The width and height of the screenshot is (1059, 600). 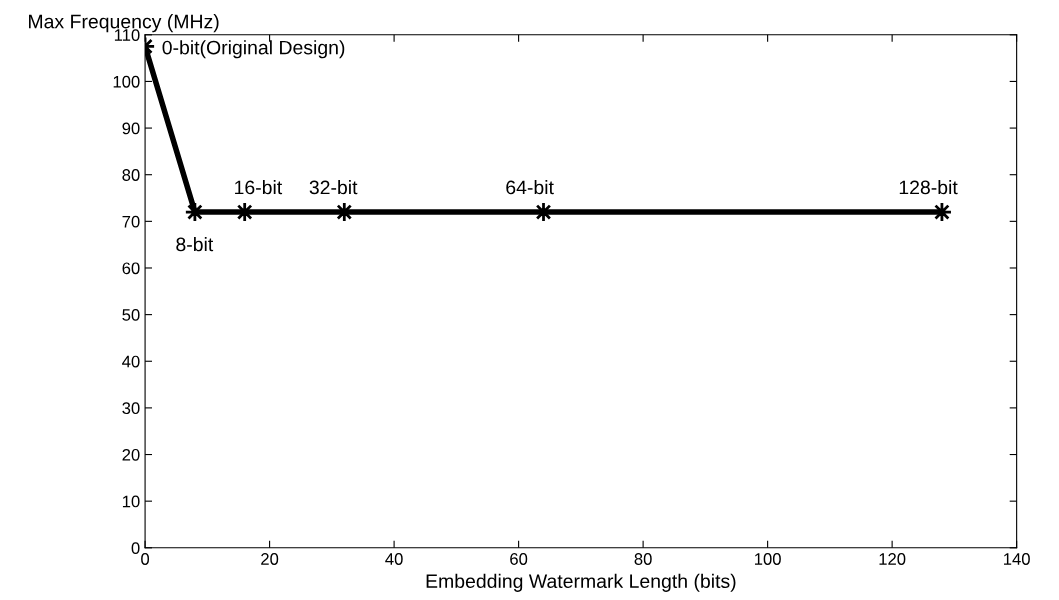 I want to click on y-tick-label: 80, so click(x=131, y=175).